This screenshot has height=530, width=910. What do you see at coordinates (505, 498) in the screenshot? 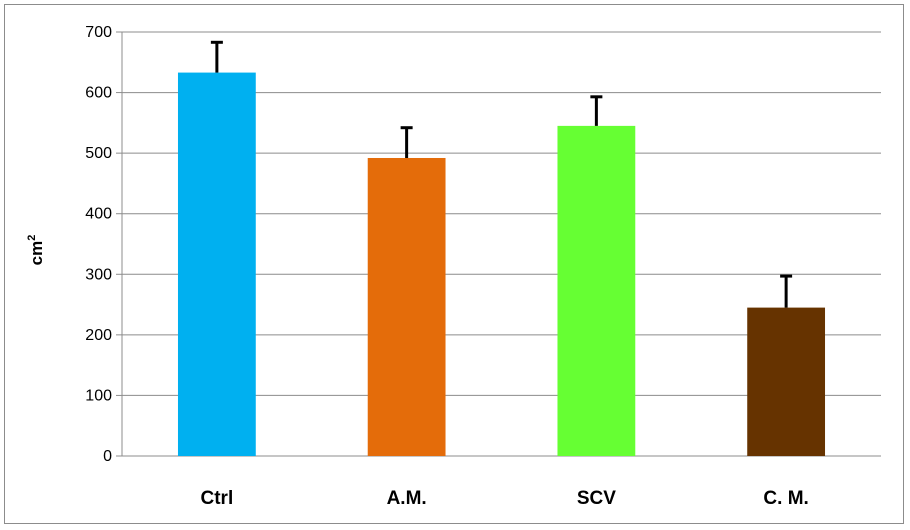
I see `x-category-labels: Ctrl A.M. SCV C. M.` at bounding box center [505, 498].